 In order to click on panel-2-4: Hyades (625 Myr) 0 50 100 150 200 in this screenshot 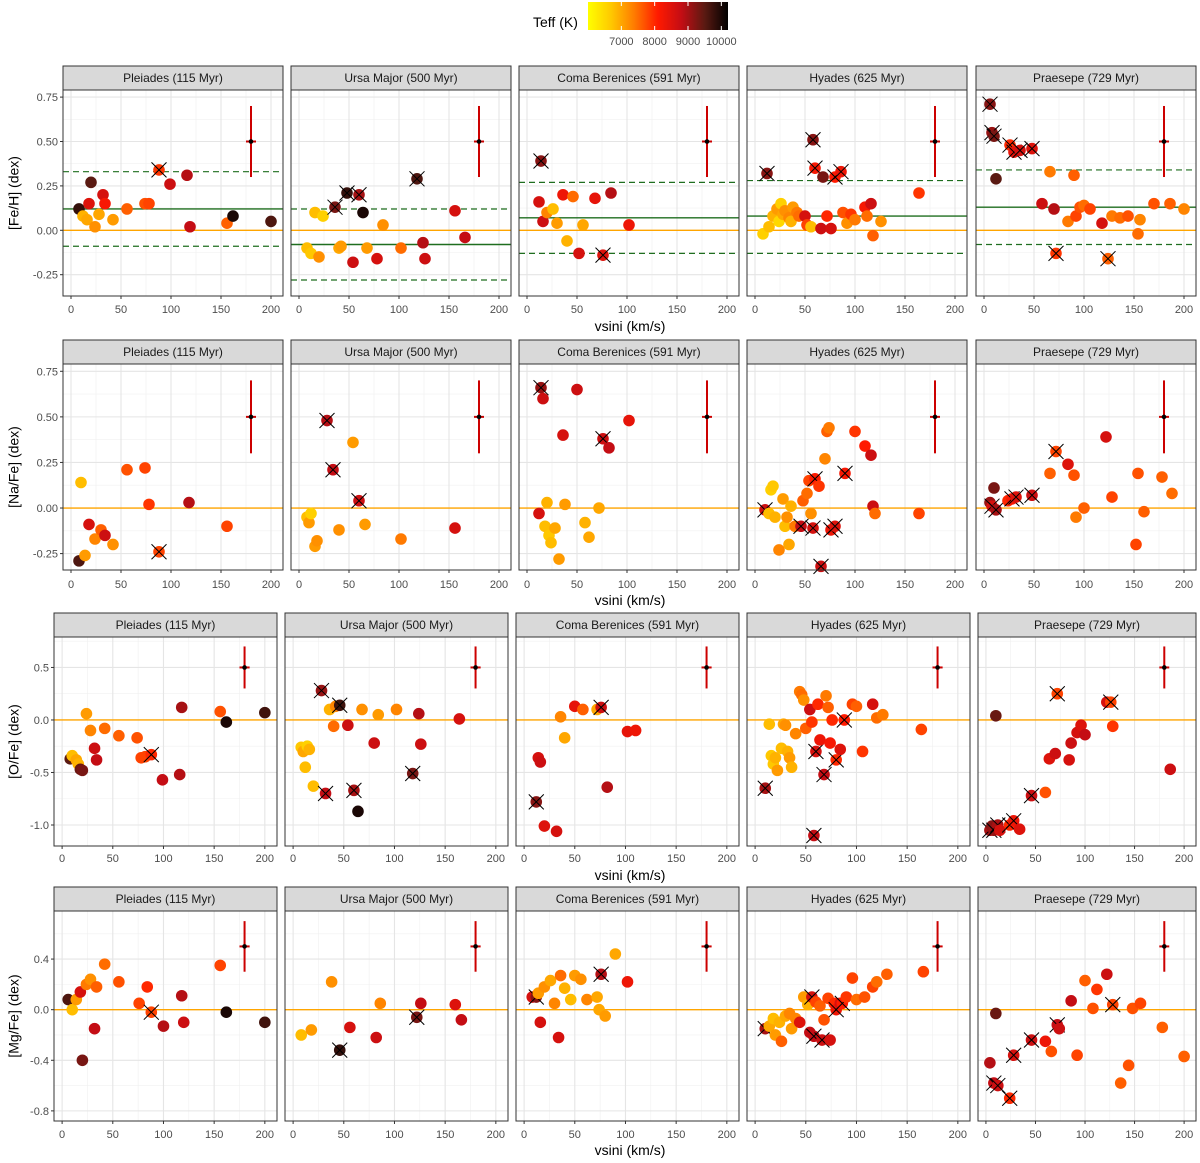, I will do `click(857, 465)`.